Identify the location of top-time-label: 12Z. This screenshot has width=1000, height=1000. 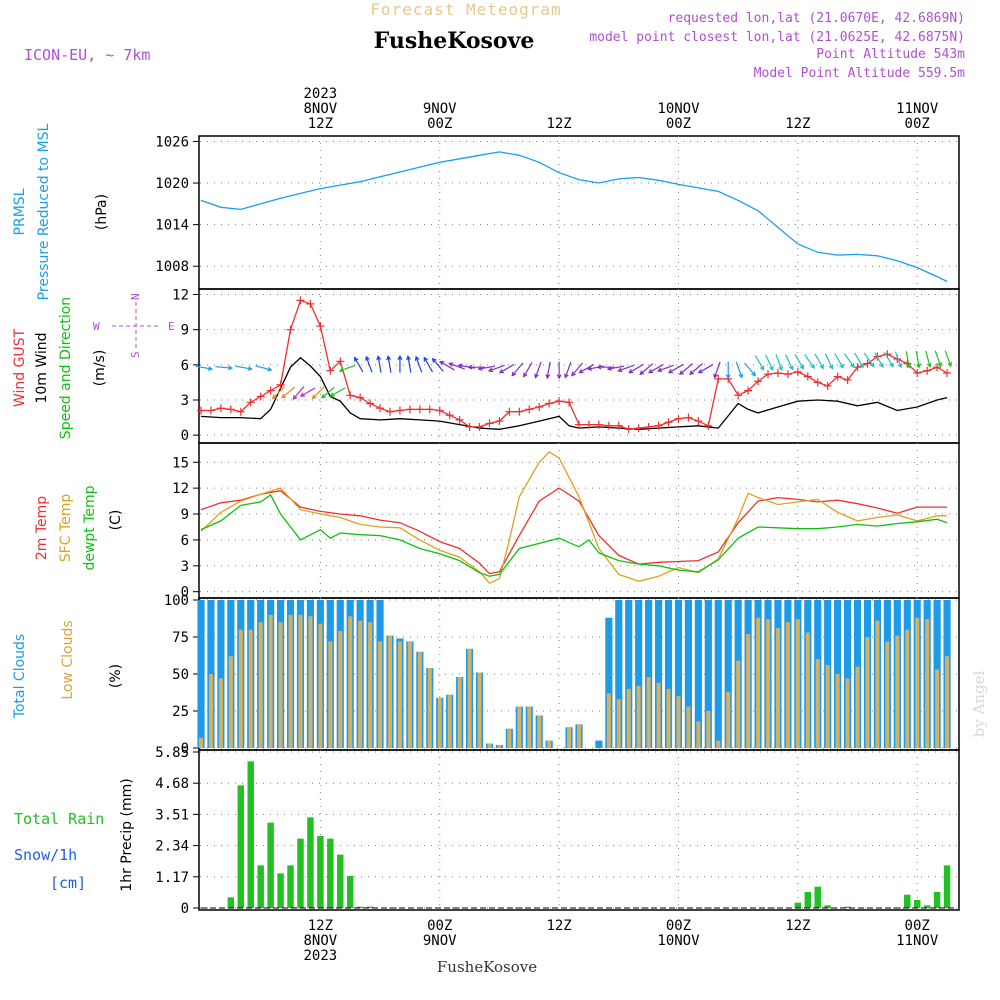
(558, 124).